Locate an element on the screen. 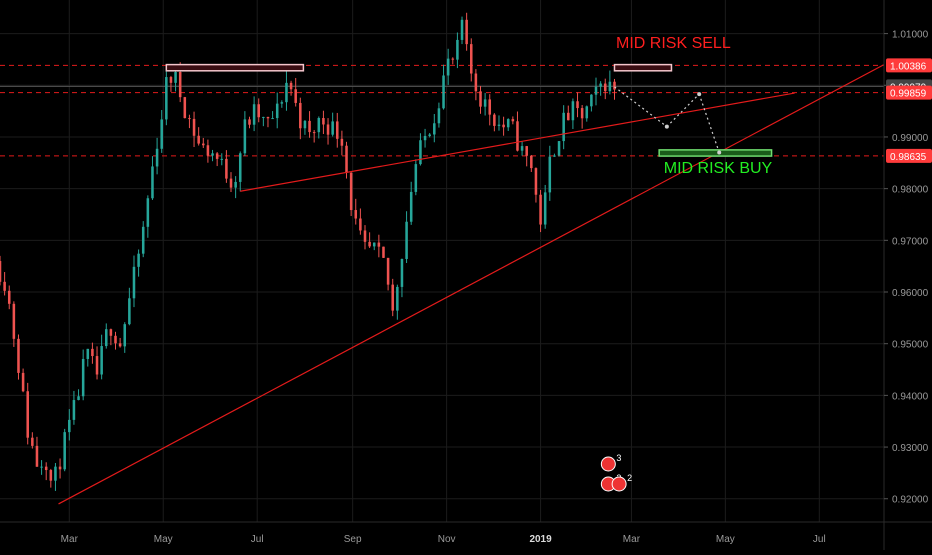  trendline is located at coordinates (517, 142).